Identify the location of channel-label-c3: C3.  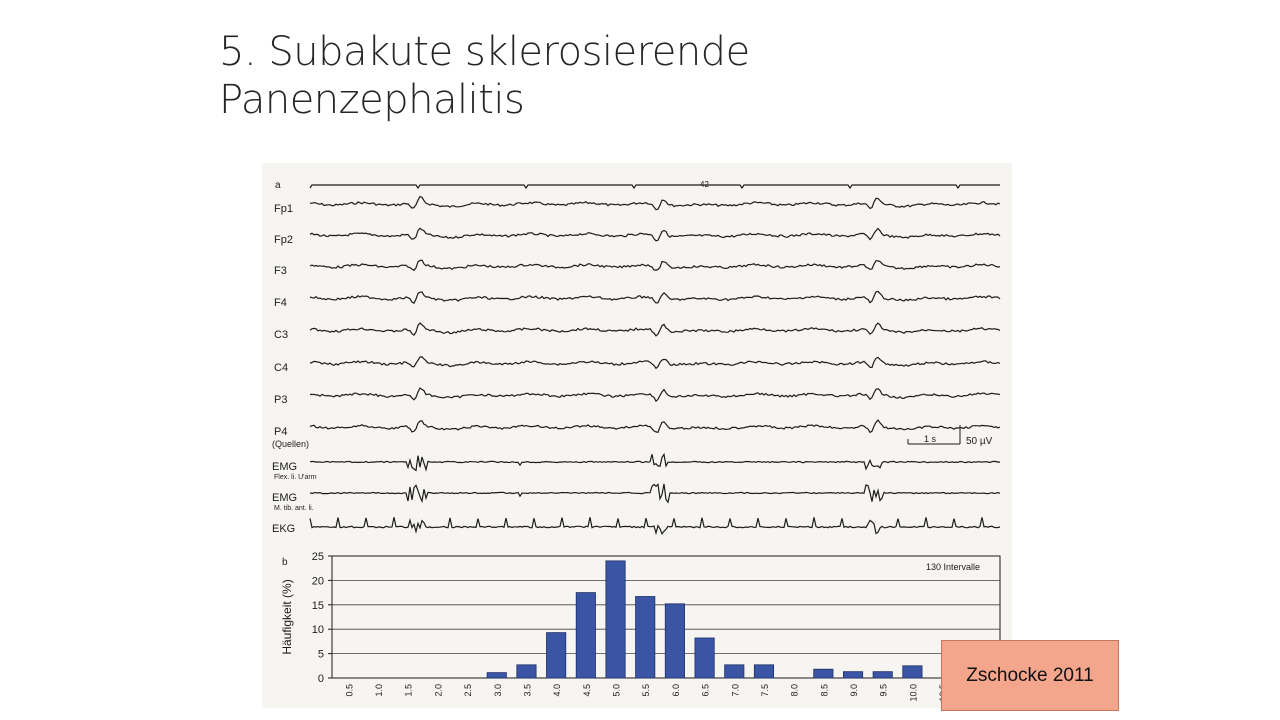
(281, 335).